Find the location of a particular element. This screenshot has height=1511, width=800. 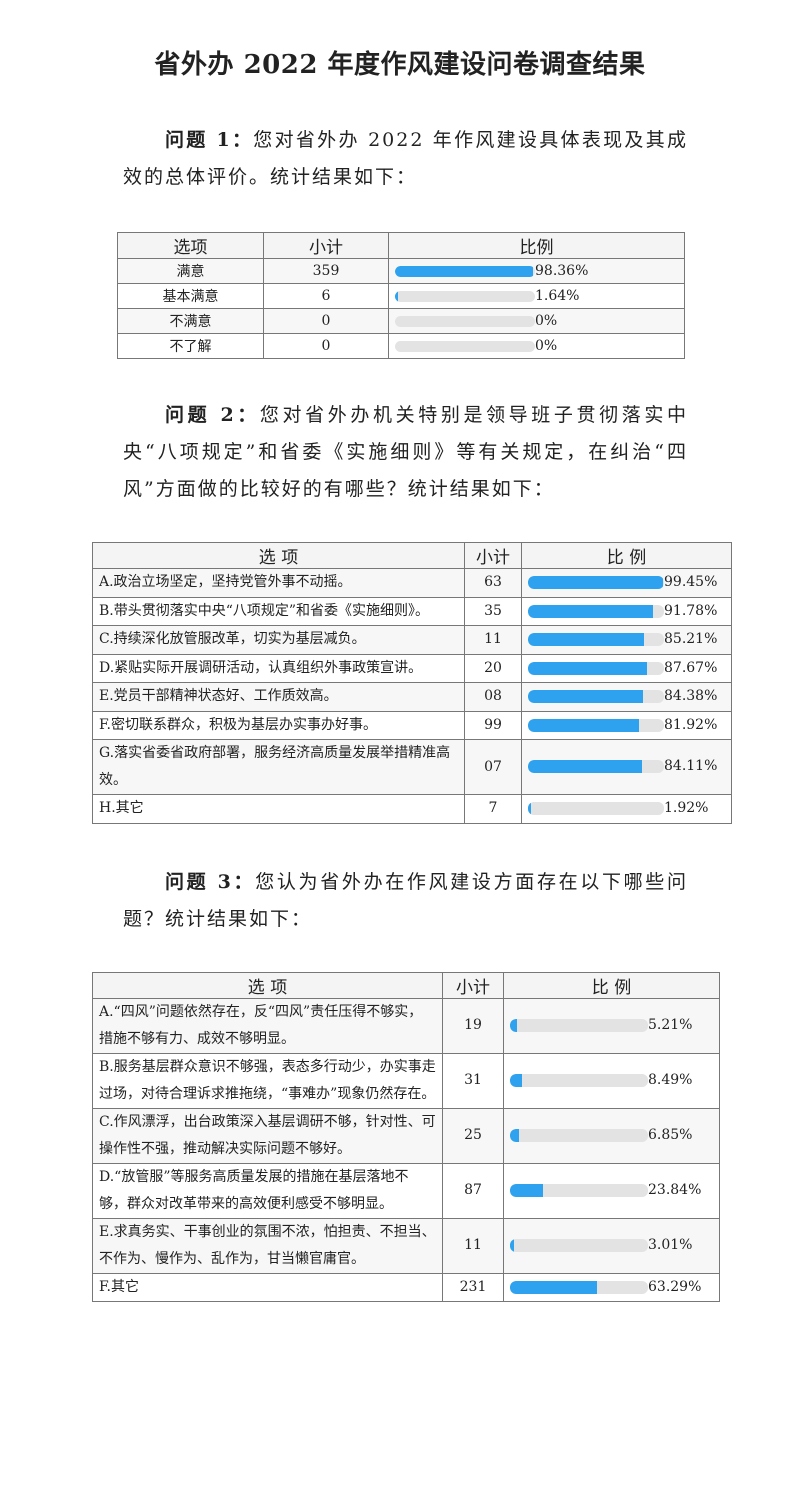

option-cell: H.其它 is located at coordinates (278, 809).